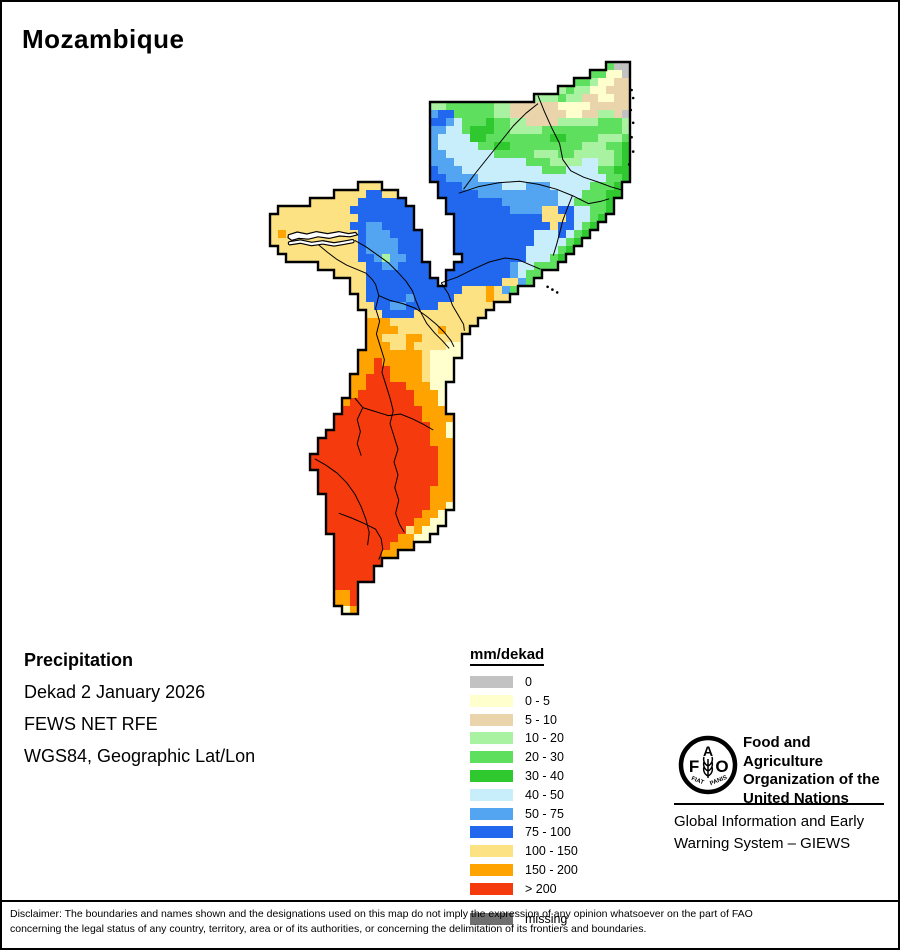  I want to click on legend-item: 150 - 200, so click(524, 870).